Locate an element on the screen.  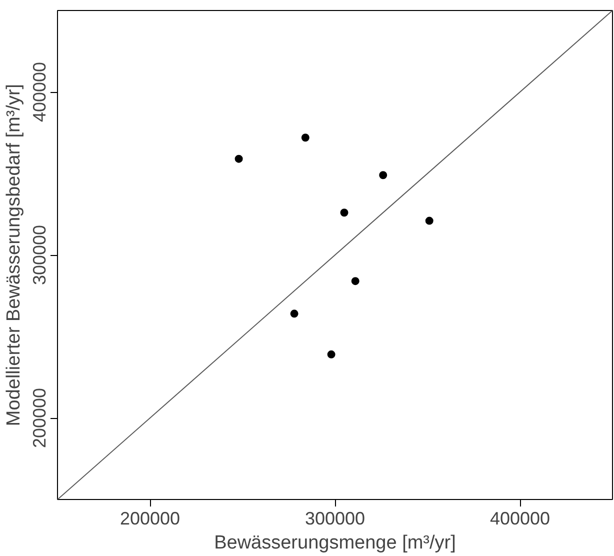
y-tick-label: 300000 is located at coordinates (40, 255).